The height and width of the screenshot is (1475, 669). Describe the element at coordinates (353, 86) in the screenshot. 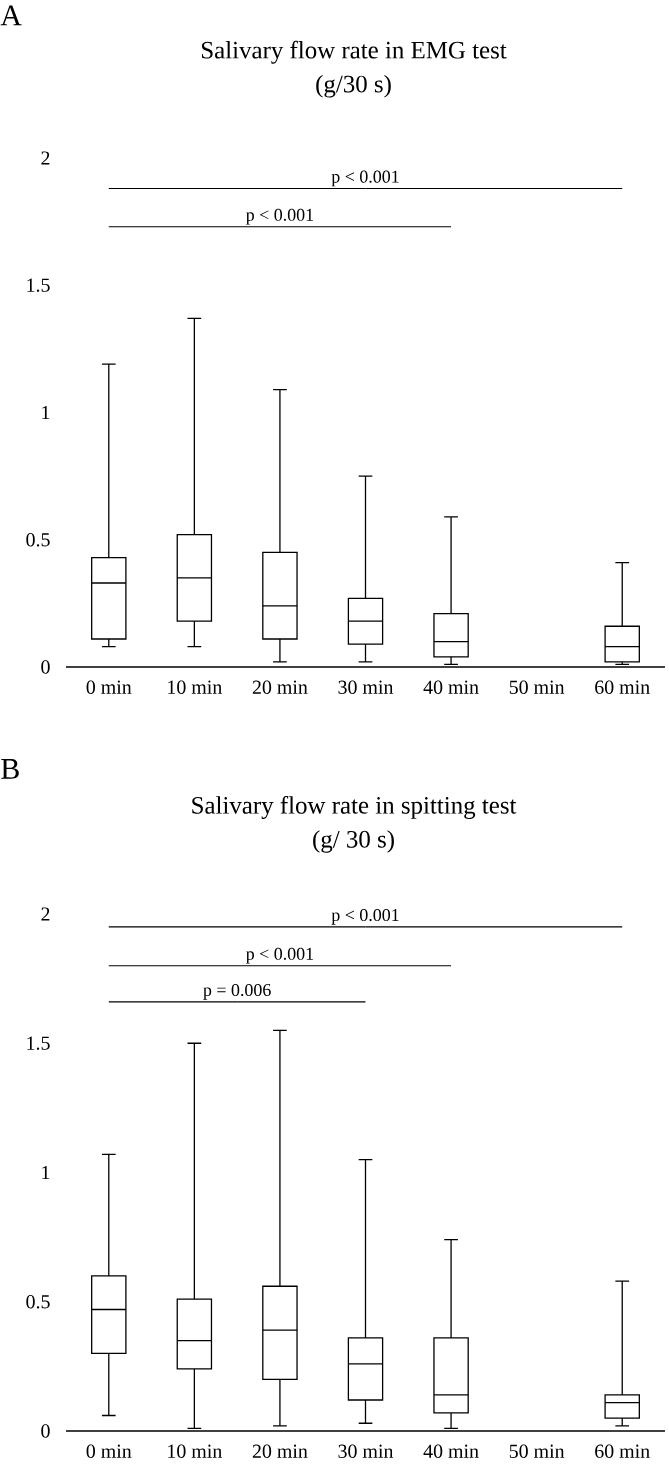

I see `chart-subtitle: (g/30 s)` at that location.